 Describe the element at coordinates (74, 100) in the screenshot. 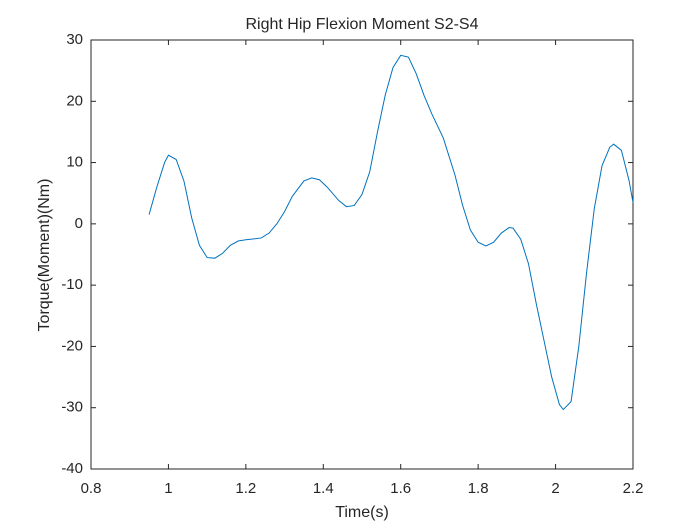

I see `y-tick-label: 20` at that location.